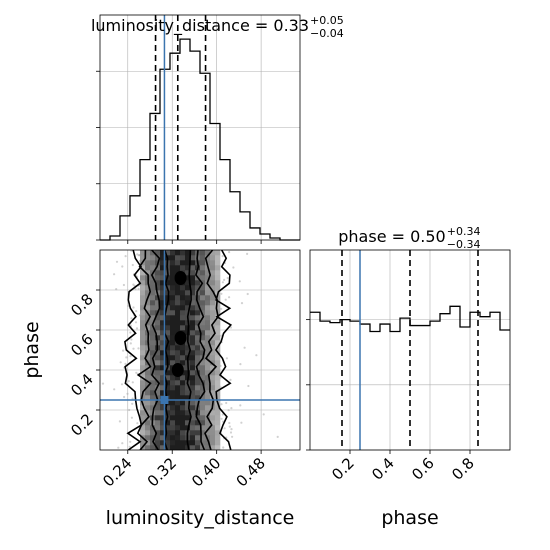 Image resolution: width=550 pixels, height=550 pixels. I want to click on joint-xticks: 0.24 0.32 0.40 0.48, so click(184, 470).